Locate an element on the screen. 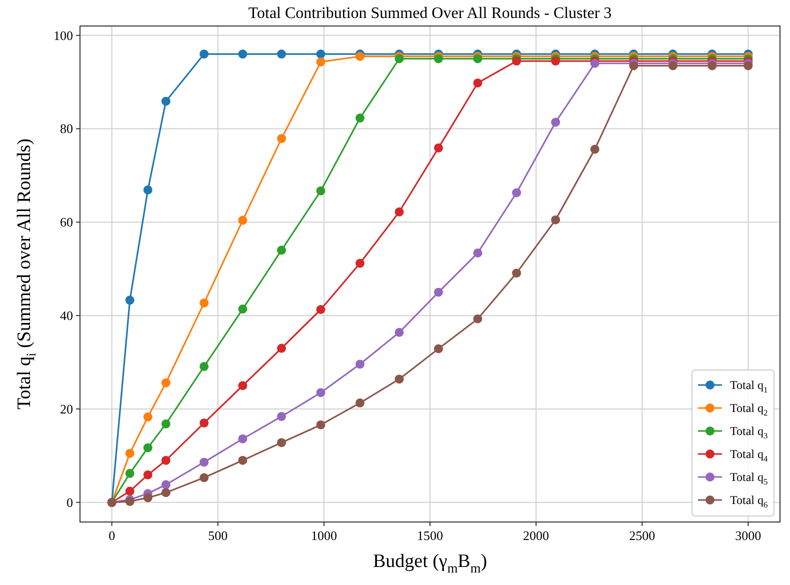 This screenshot has height=585, width=790. legend-label: Total q$_{2}$ is located at coordinates (749, 409).